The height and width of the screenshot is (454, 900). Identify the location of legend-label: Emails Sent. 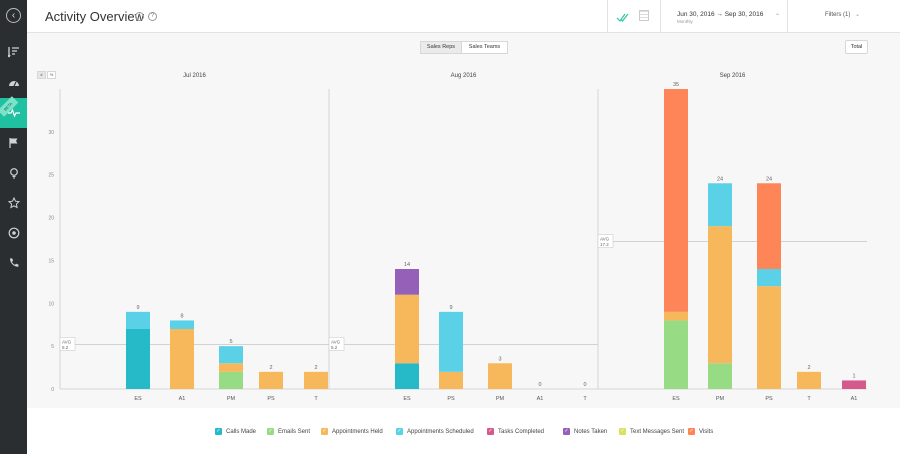
(294, 431).